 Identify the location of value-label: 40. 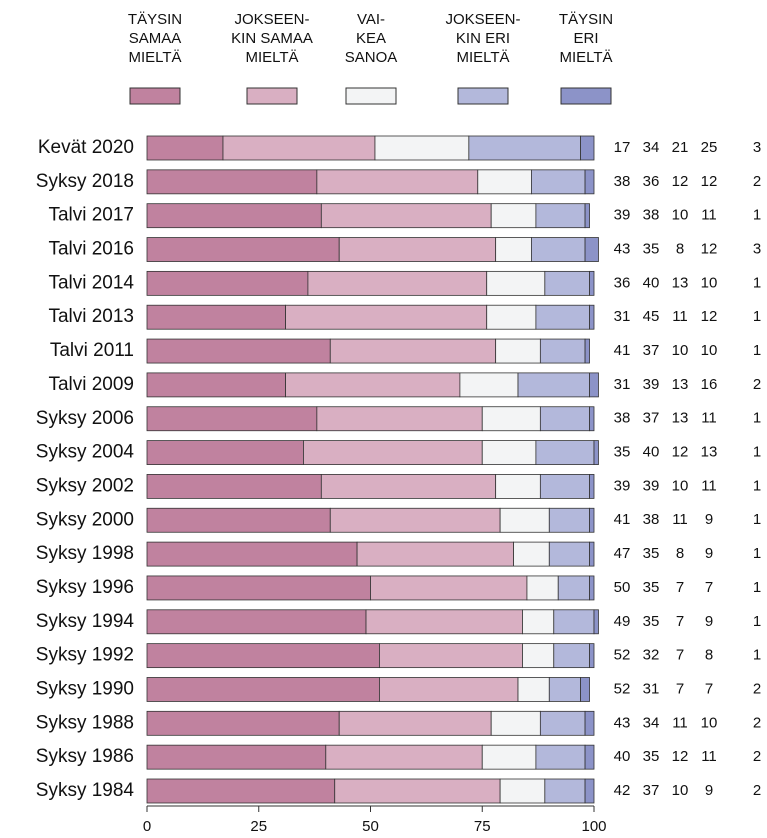
(651, 282).